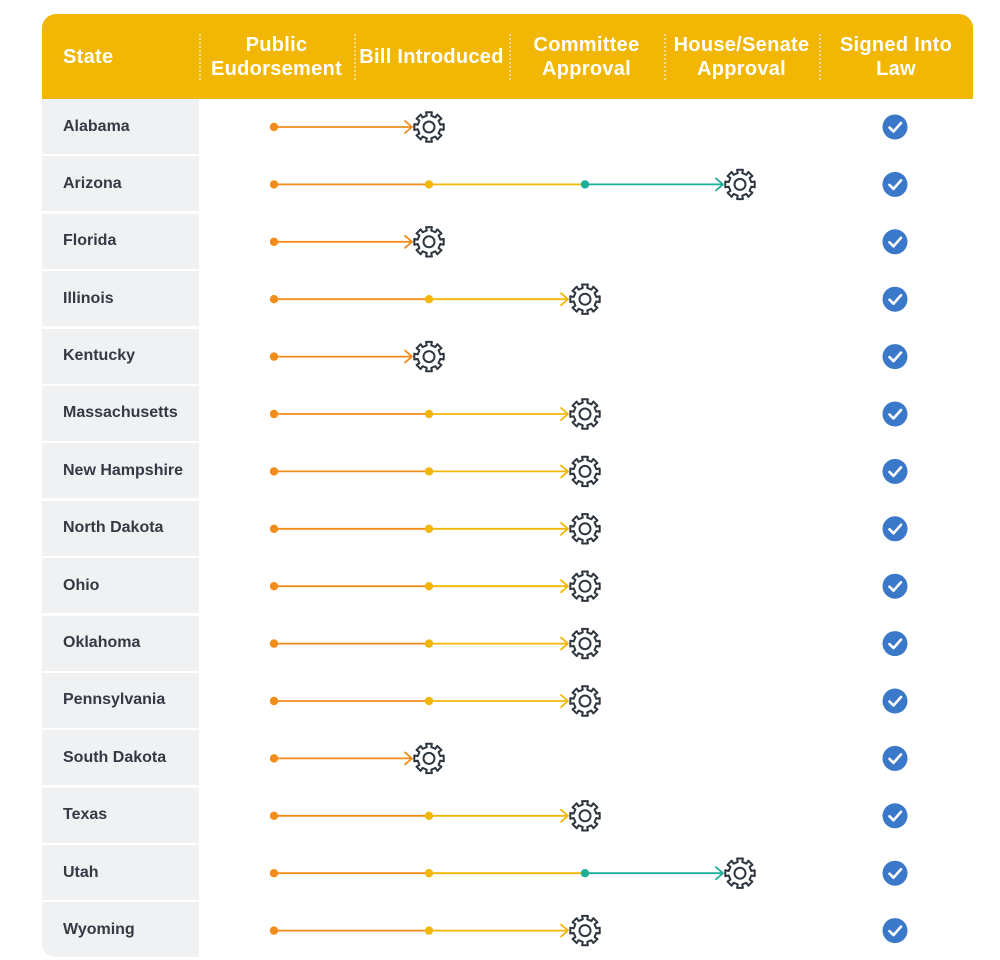  I want to click on table-row: Massachusetts, so click(507, 414).